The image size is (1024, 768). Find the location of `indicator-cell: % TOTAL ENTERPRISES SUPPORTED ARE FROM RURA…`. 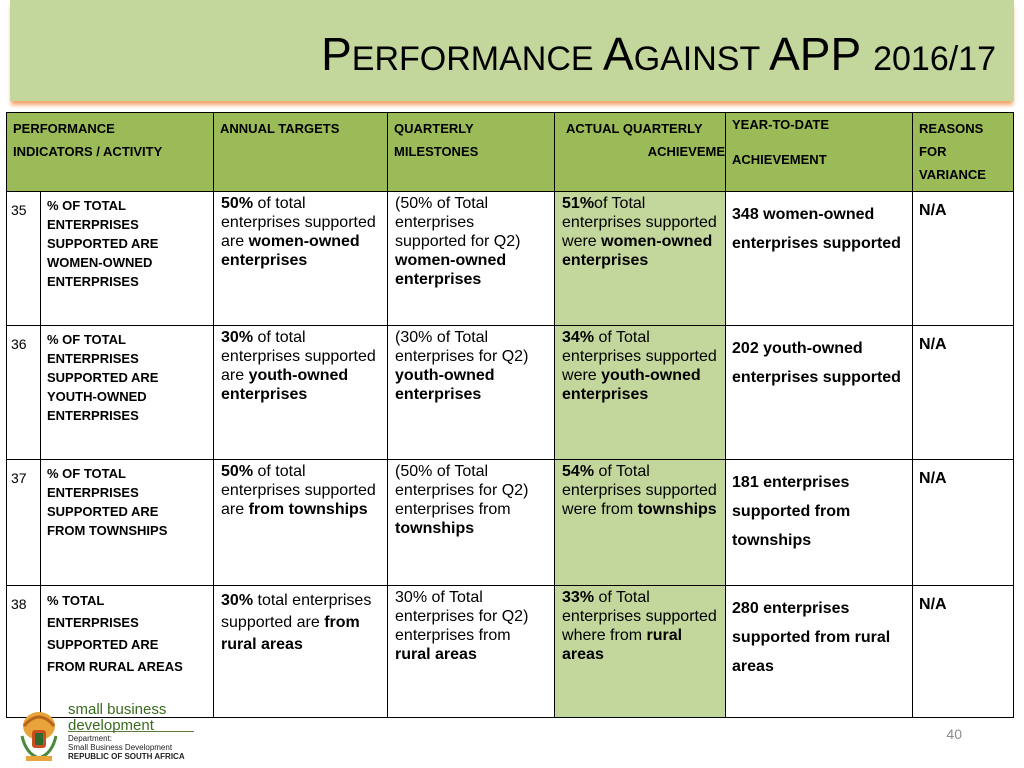

indicator-cell: % TOTAL ENTERPRISES SUPPORTED ARE FROM RURA… is located at coordinates (127, 651).